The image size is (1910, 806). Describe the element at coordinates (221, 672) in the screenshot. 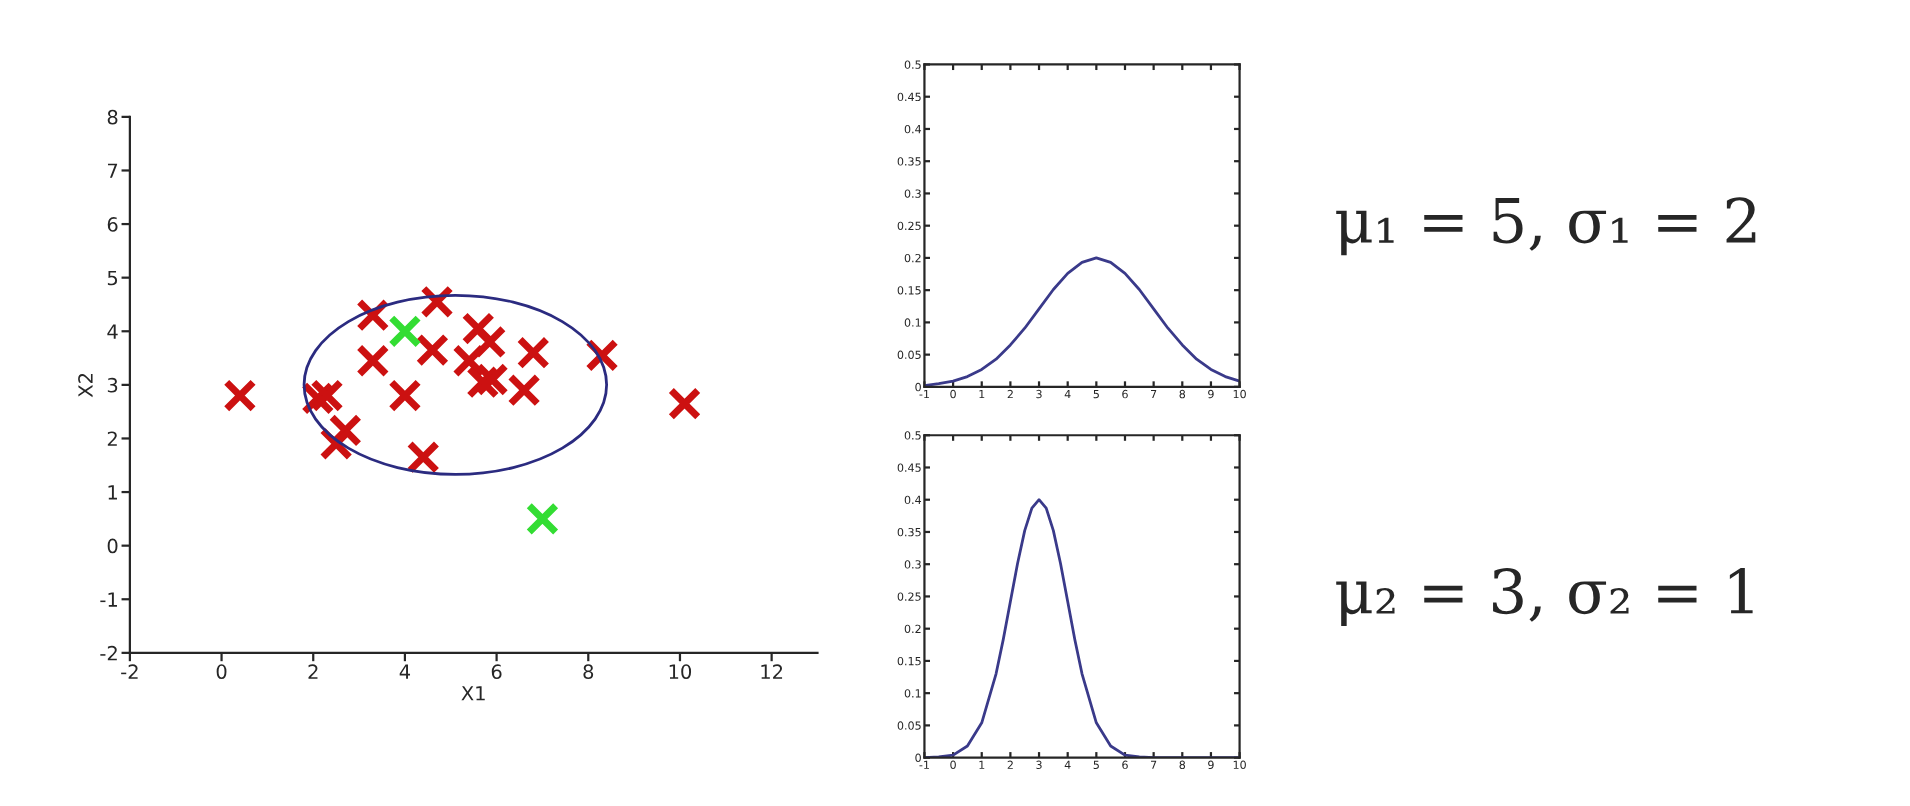

I see `x-tick-label: 0` at that location.